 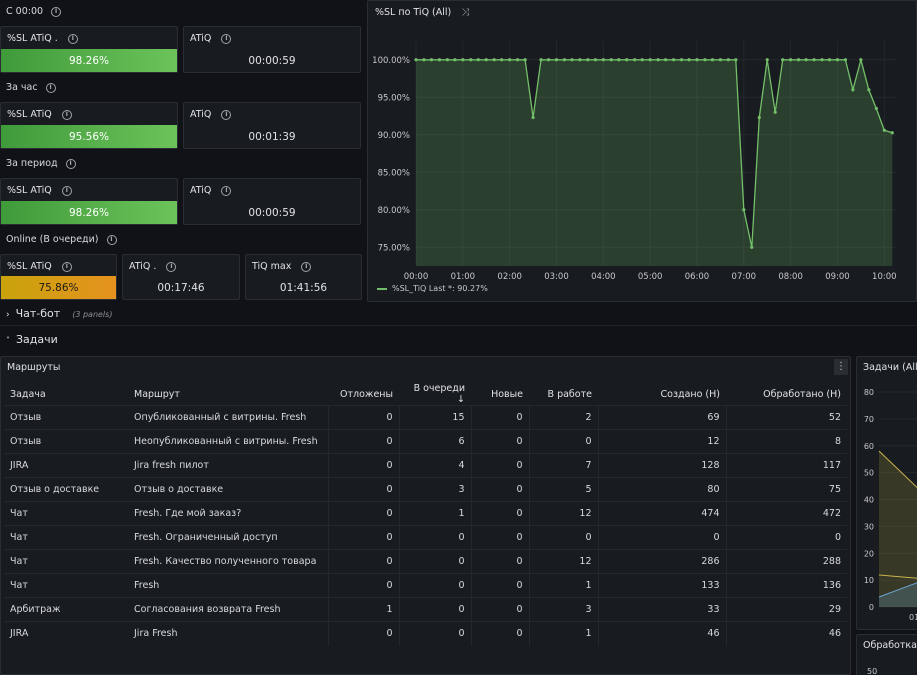 I want to click on atiq-panel: ATiQ i 00:00:59, so click(x=272, y=201).